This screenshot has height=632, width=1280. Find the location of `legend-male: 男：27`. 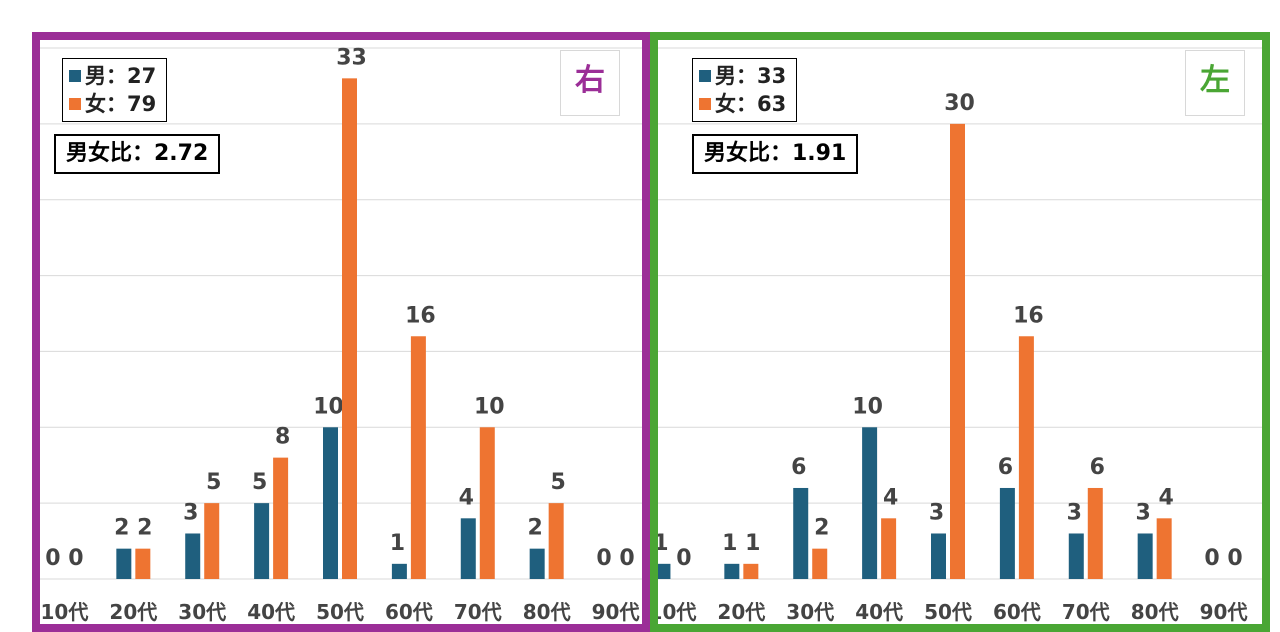

legend-male: 男：27 is located at coordinates (112, 76).